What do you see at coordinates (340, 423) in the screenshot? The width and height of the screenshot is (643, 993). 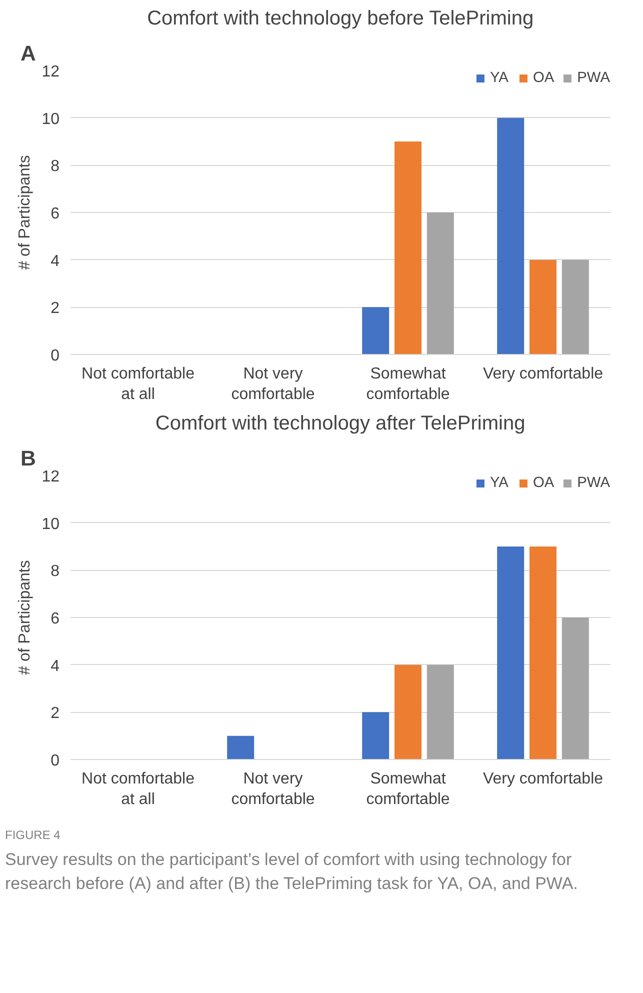 I see `chart-title: Comfort with technology after TelePriming` at bounding box center [340, 423].